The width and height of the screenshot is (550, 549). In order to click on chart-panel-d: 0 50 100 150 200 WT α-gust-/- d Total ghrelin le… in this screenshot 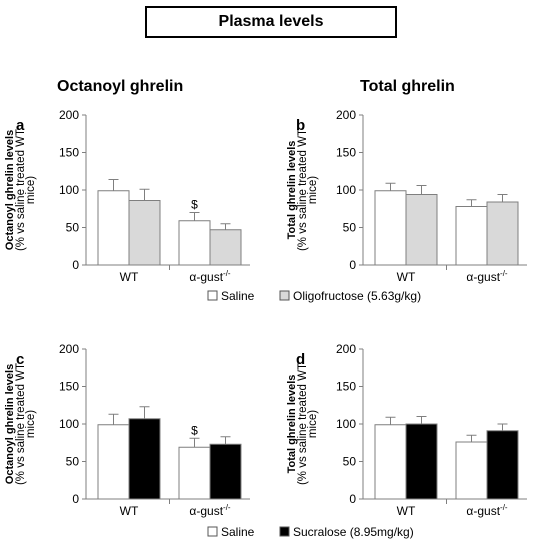, I will do `click(406, 430)`.